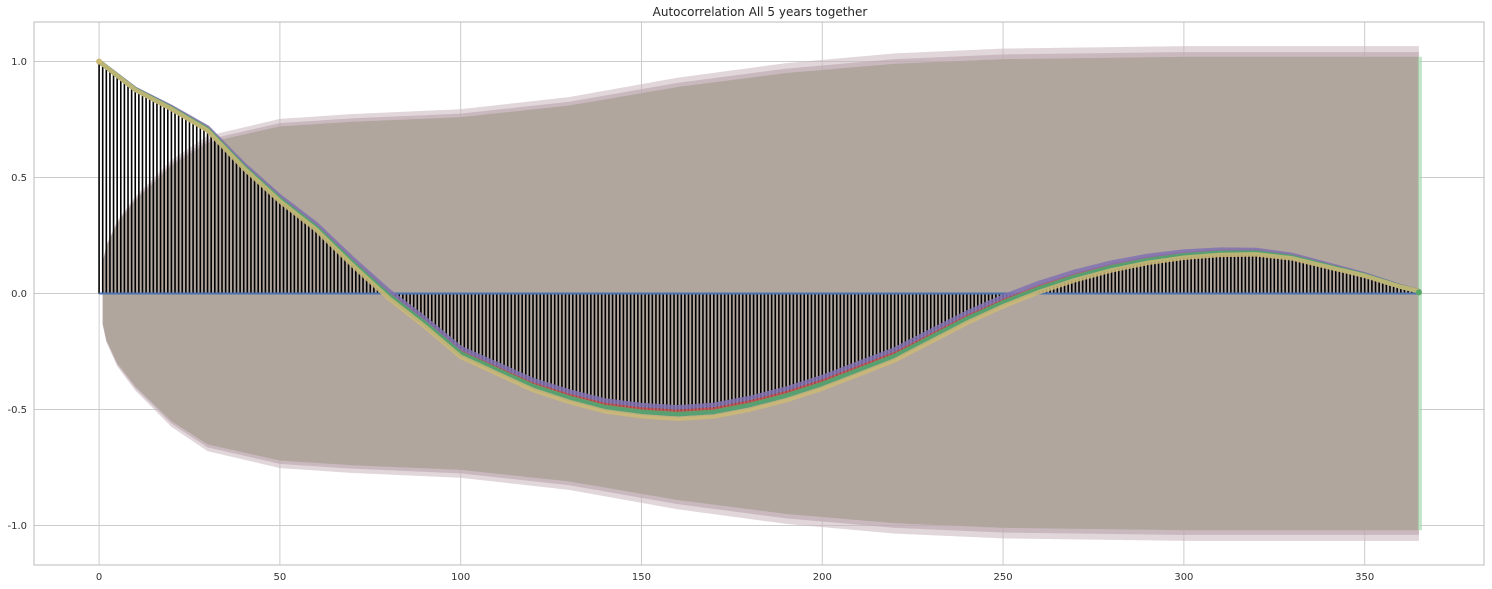  Describe the element at coordinates (19, 62) in the screenshot. I see `y-tick-label: 1.0` at that location.